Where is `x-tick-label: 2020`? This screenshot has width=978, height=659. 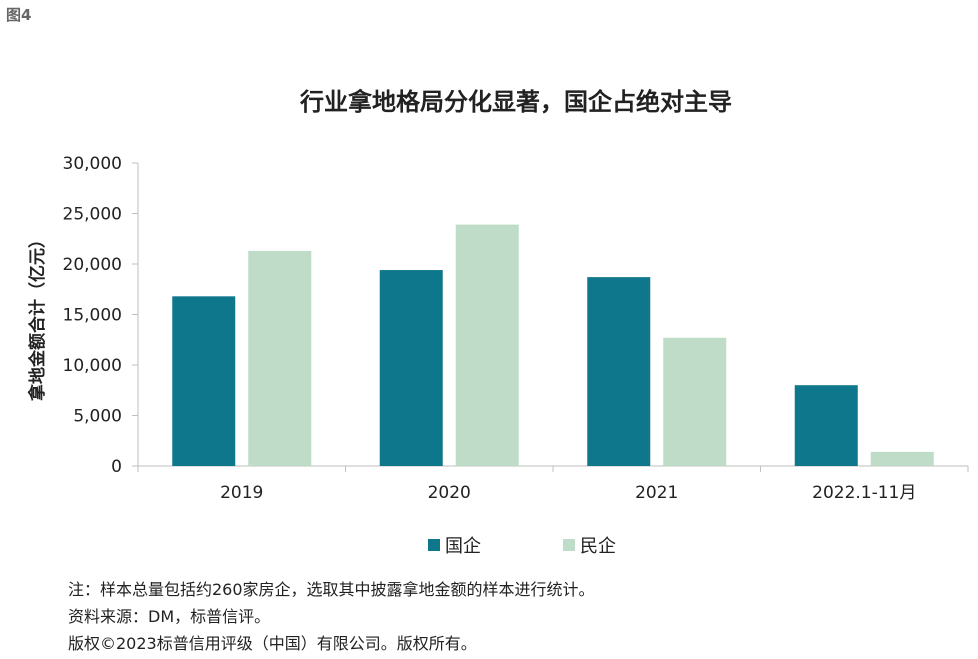
x-tick-label: 2020 is located at coordinates (449, 493).